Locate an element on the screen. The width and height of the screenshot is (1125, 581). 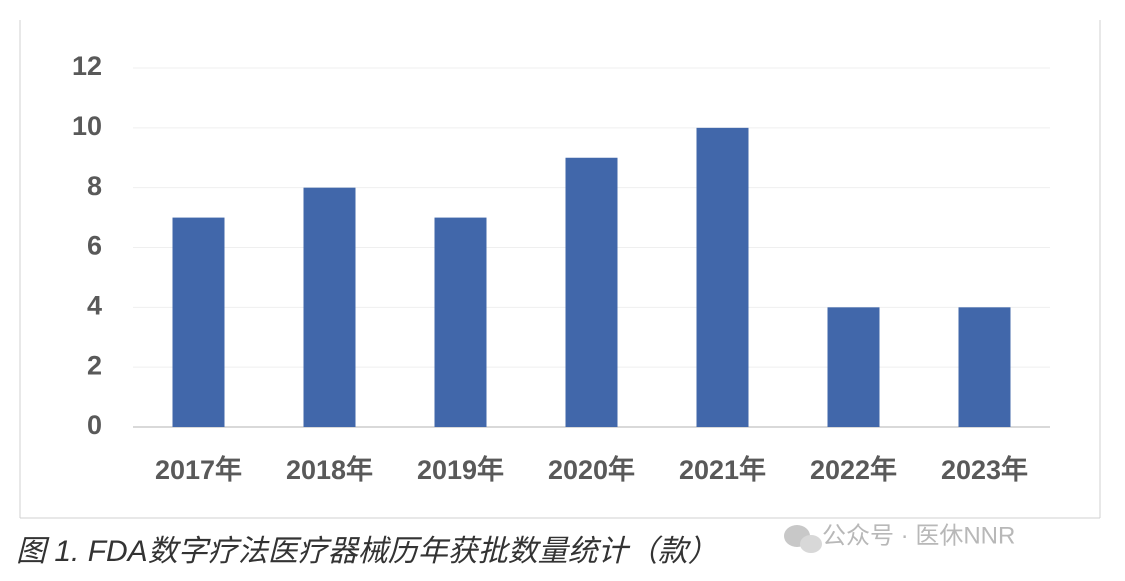
y-tick-label: 10 is located at coordinates (87, 126).